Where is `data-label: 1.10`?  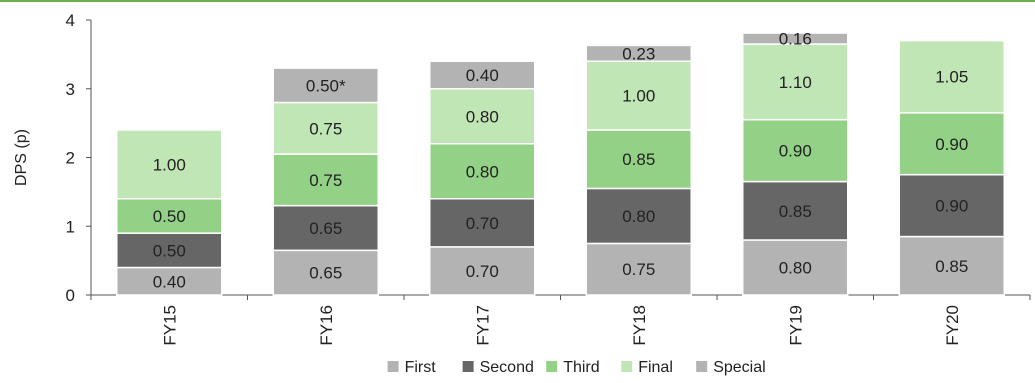
data-label: 1.10 is located at coordinates (795, 82).